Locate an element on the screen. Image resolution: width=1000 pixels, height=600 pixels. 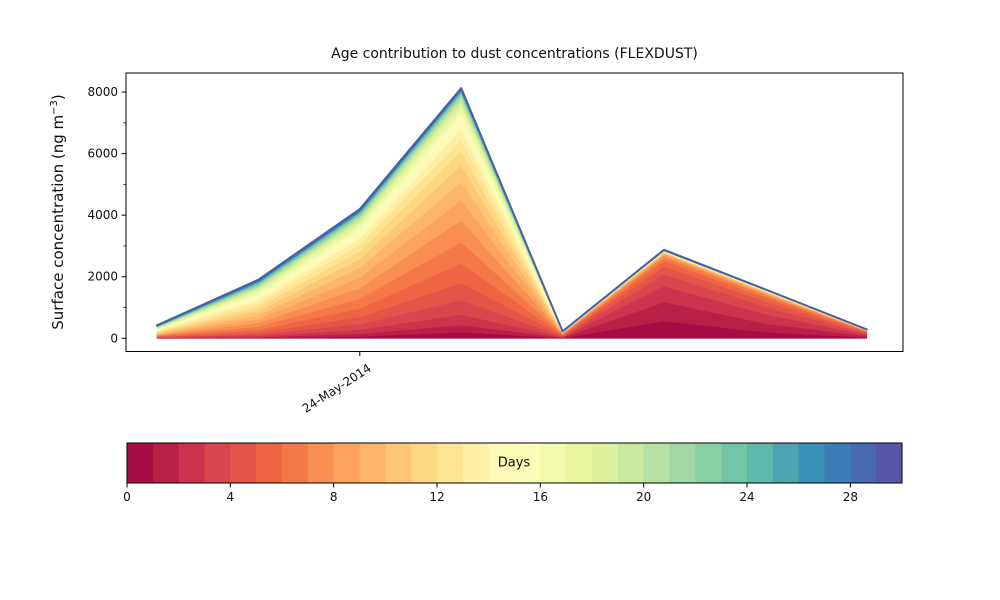
colorbar-tick-label: 28 is located at coordinates (850, 497).